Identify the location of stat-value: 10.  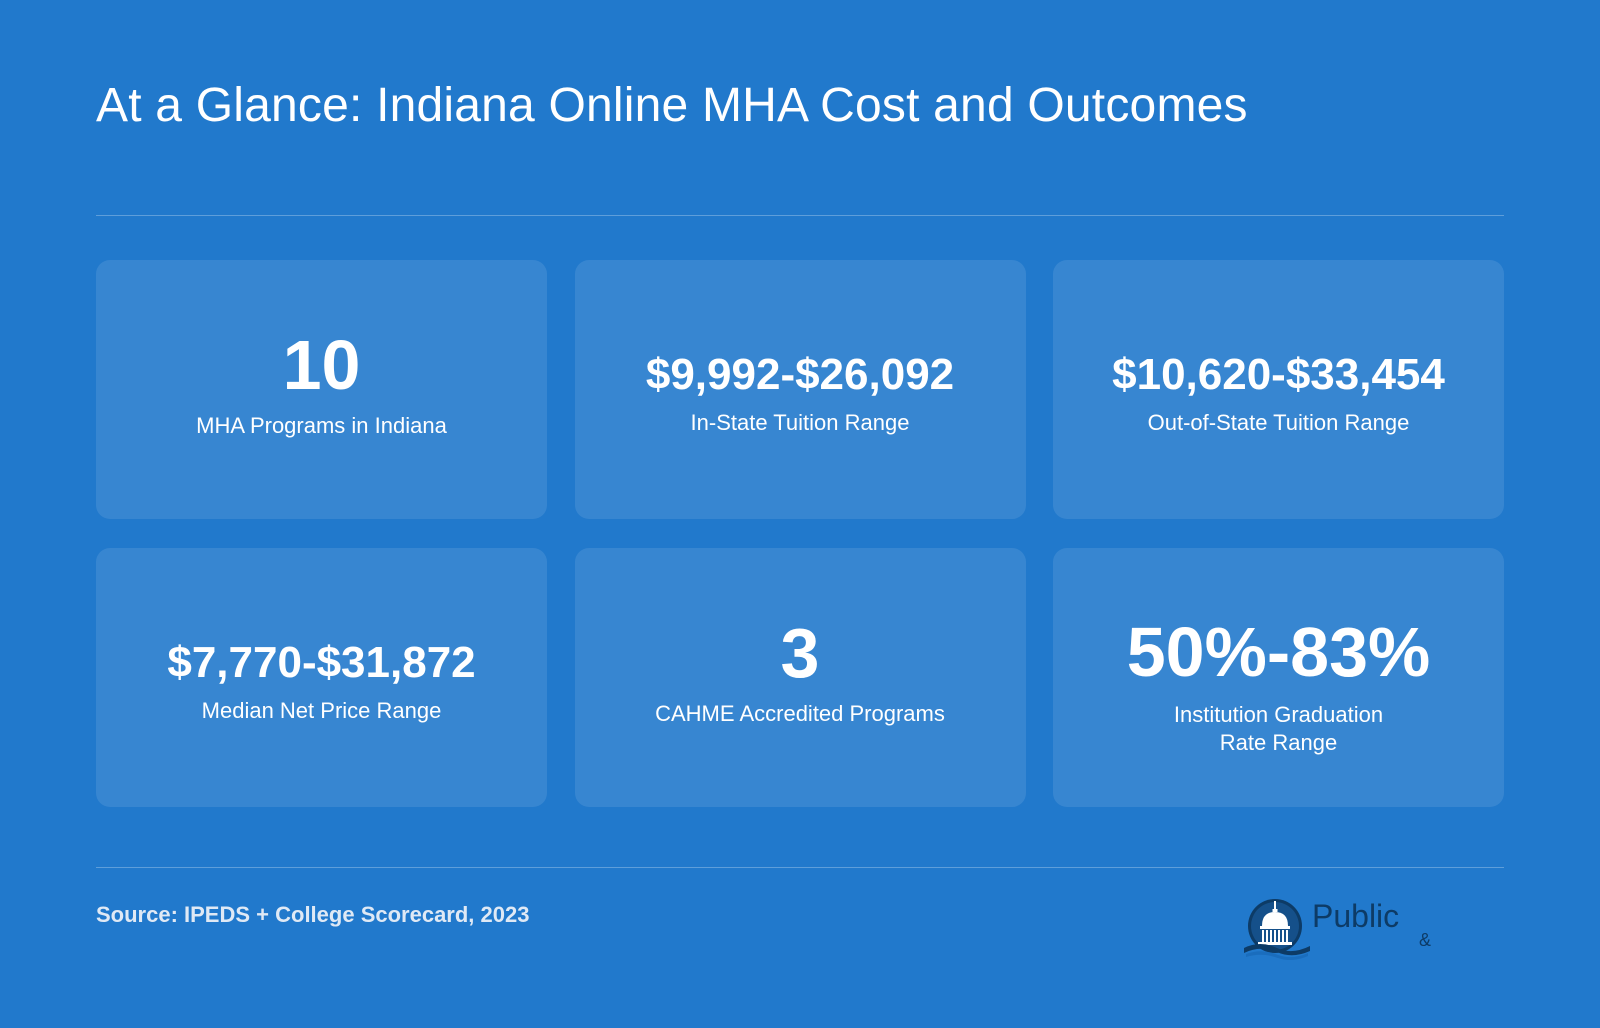
(321, 364).